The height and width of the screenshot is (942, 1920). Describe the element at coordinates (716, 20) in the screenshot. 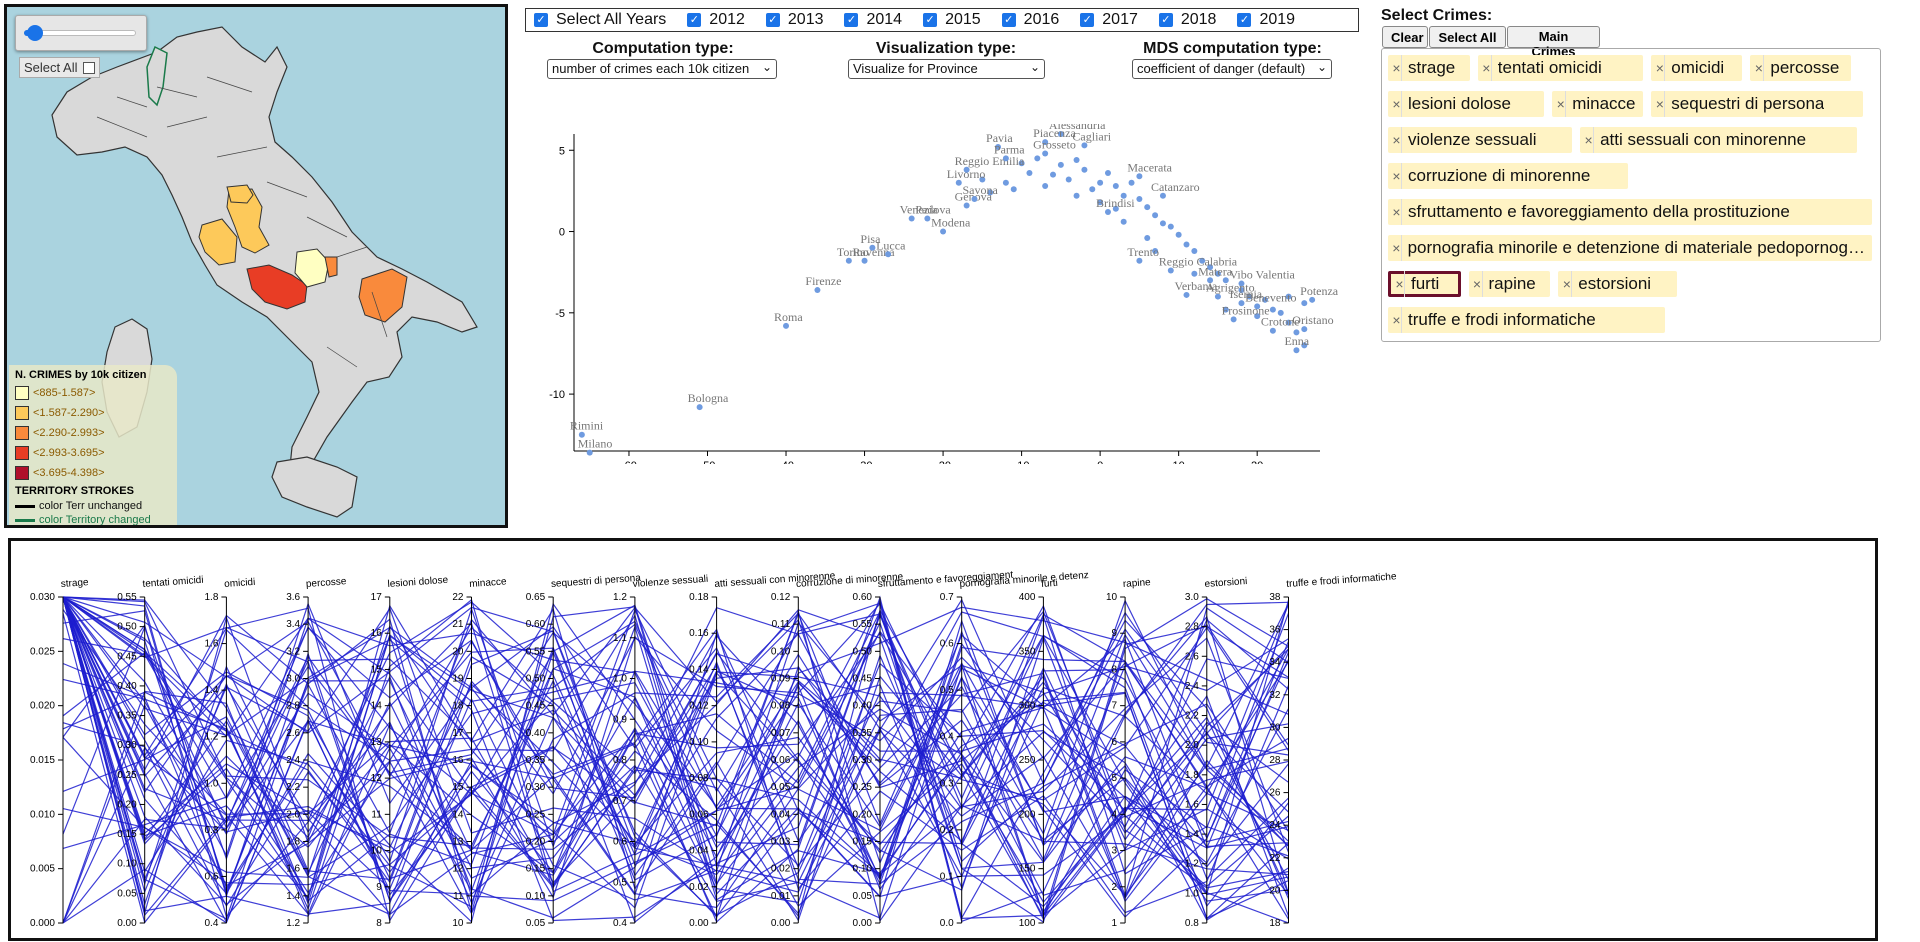

I see `year-2012: ✓ 2012` at that location.